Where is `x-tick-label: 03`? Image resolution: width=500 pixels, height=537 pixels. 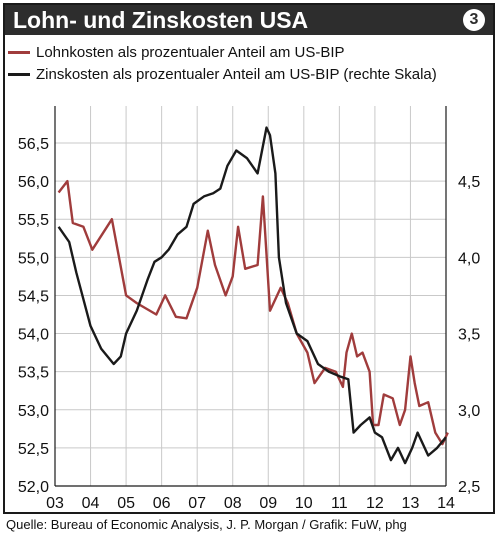 x-tick-label: 03 is located at coordinates (55, 503).